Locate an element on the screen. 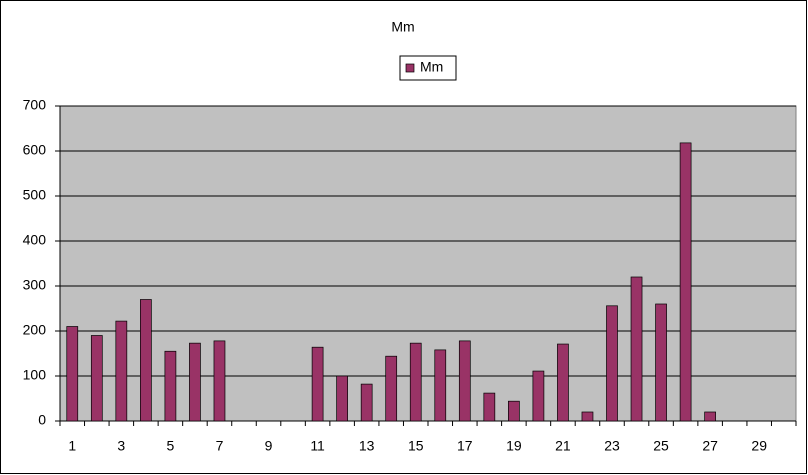 Image resolution: width=808 pixels, height=475 pixels. x-tick-label: 15 is located at coordinates (416, 446).